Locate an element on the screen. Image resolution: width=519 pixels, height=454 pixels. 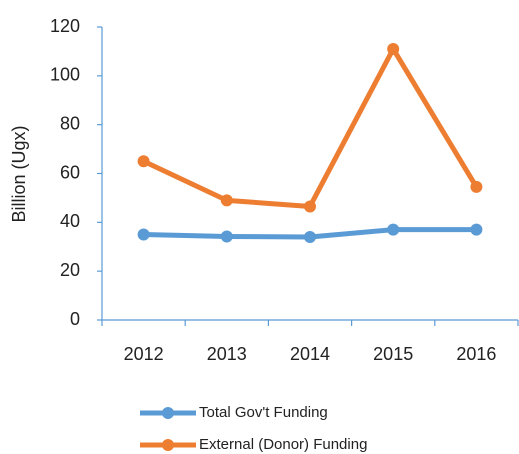
y-tick-label: 100 is located at coordinates (65, 75).